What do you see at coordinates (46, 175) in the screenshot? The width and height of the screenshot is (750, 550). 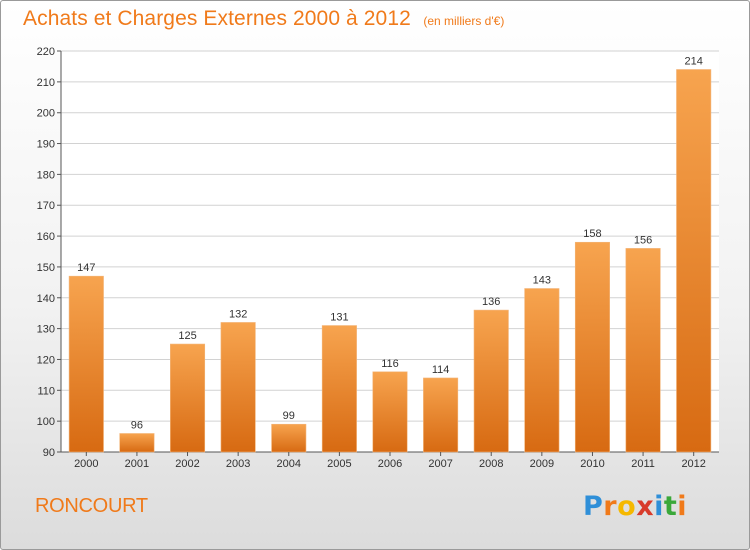 I see `y-tick-label: 180` at bounding box center [46, 175].